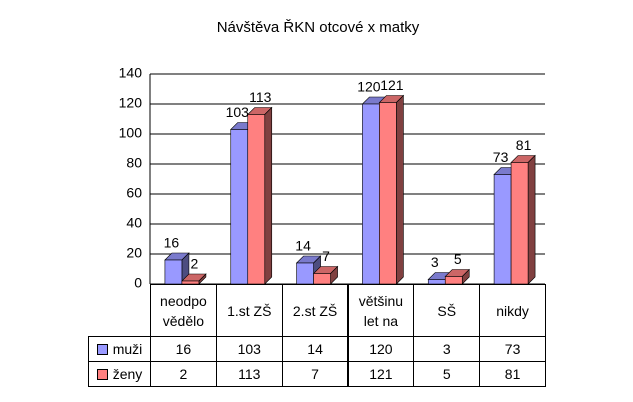 The width and height of the screenshot is (633, 402). I want to click on value-label: 5, so click(458, 259).